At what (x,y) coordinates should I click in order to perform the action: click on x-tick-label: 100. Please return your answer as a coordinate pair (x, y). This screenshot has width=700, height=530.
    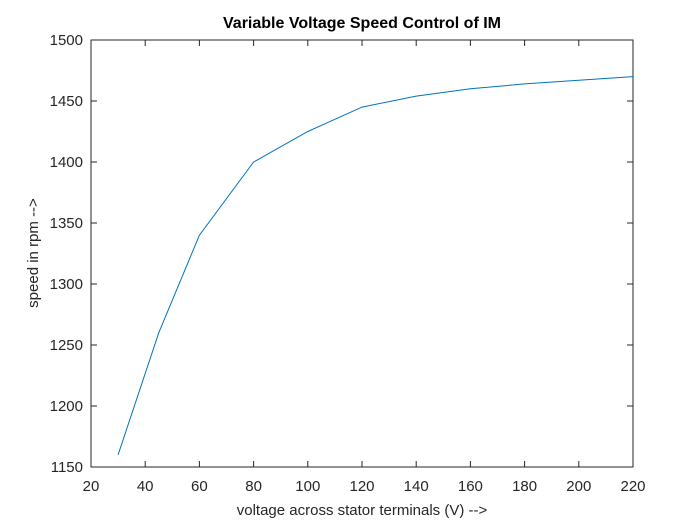
    Looking at the image, I should click on (307, 486).